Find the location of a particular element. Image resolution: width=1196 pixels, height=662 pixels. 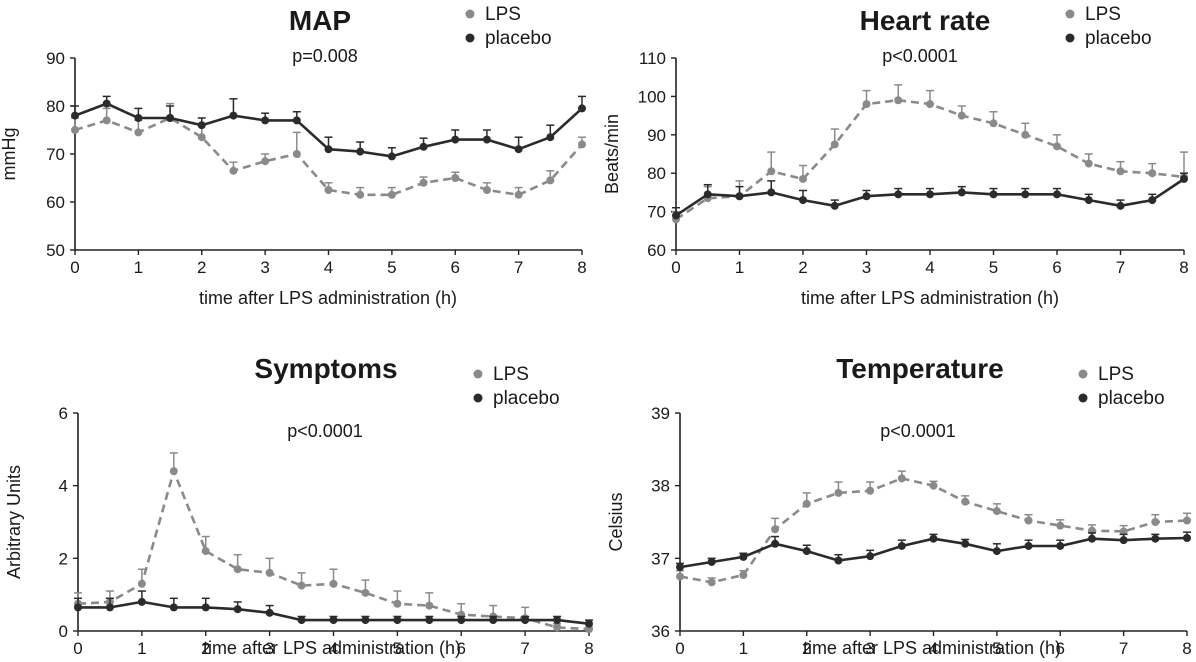

x-tick-label: 0 is located at coordinates (679, 648).